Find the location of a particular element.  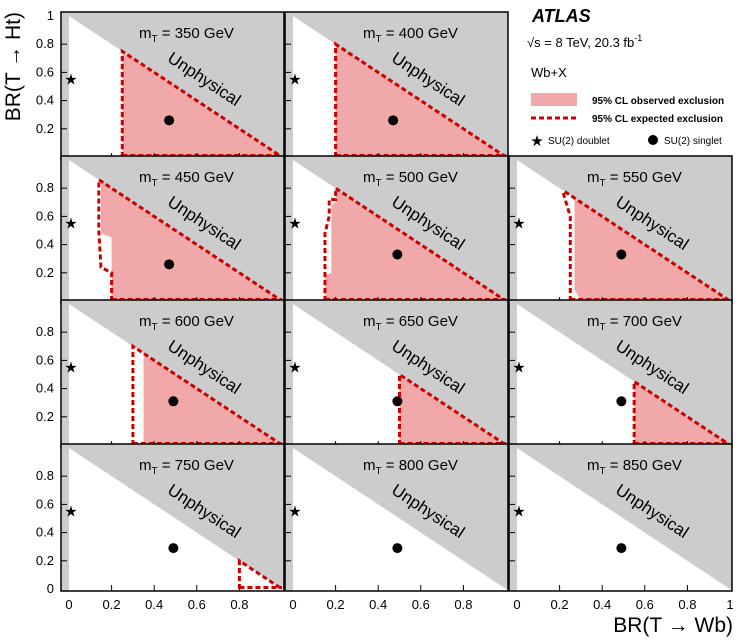

y-tick-label: 1 is located at coordinates (50, 15).